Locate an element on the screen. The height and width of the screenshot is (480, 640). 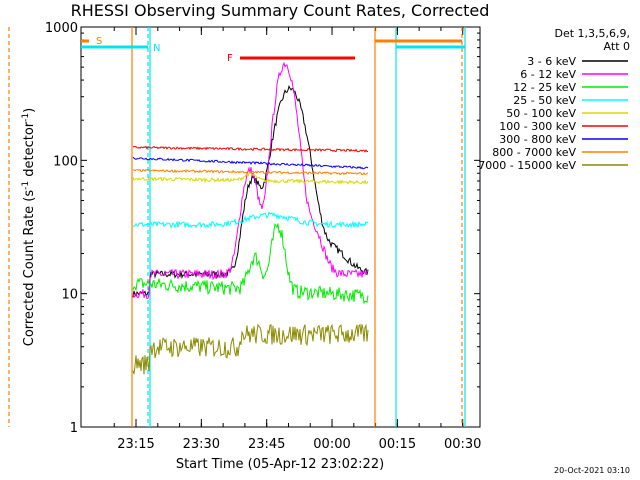
legend-entry-label: 50 - 100 keV is located at coordinates (541, 113).